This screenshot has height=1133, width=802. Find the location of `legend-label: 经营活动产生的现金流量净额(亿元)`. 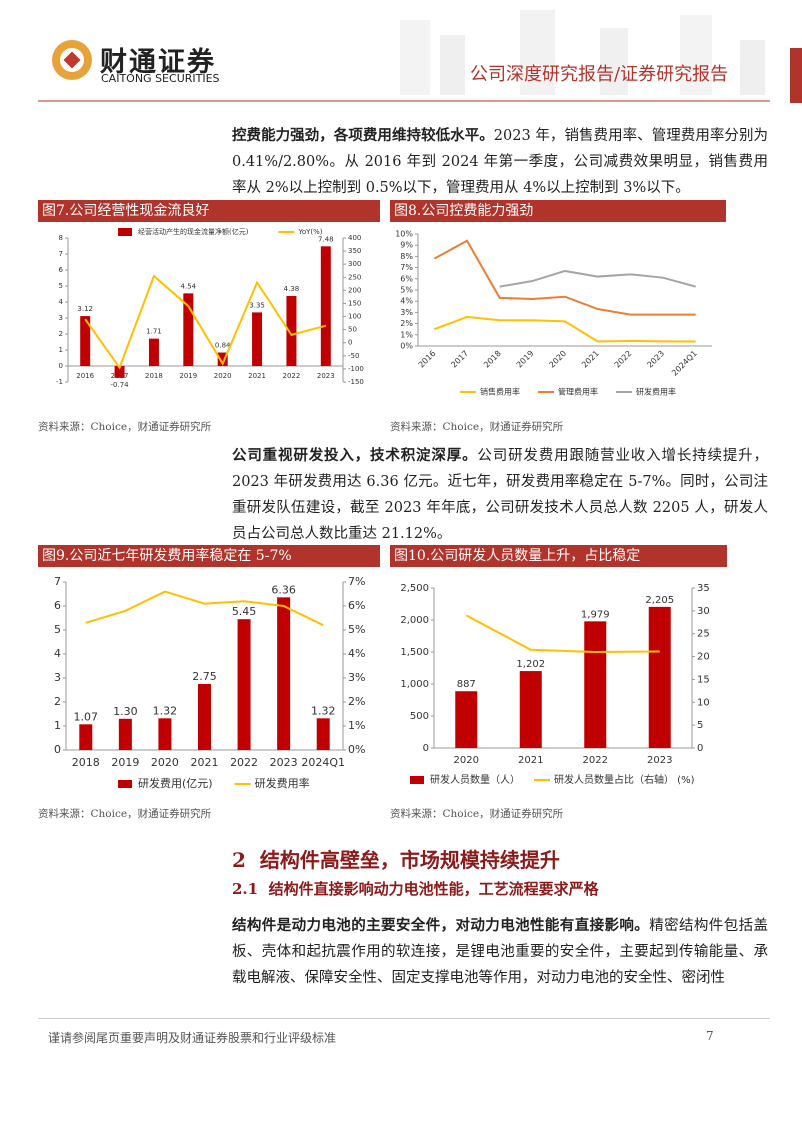

legend-label: 经营活动产生的现金流量净额(亿元) is located at coordinates (193, 231).